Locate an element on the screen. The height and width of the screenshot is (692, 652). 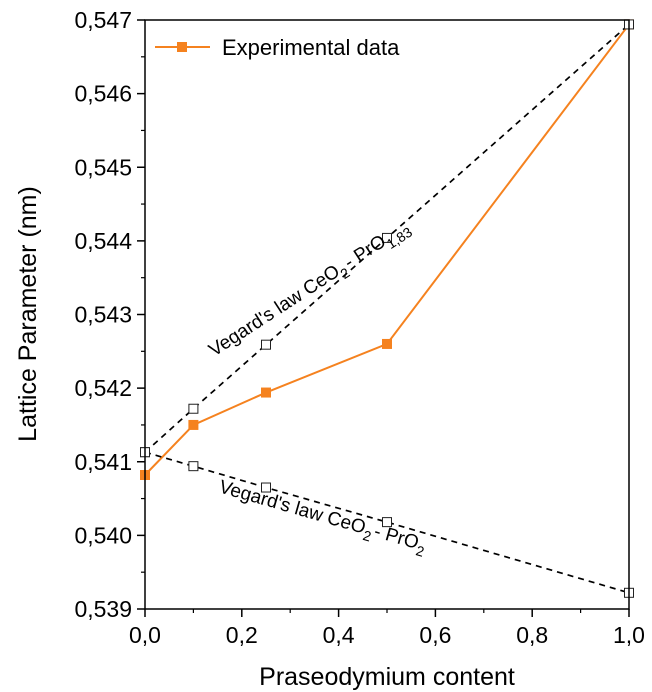
x-axis-title: Praseodymium content is located at coordinates (387, 677).